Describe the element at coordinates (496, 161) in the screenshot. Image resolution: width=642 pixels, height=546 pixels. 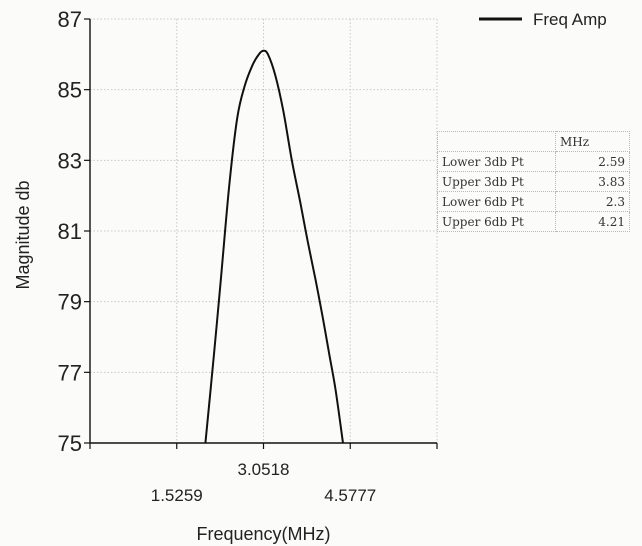
I see `table-cell-label: Lower 3db Pt` at that location.